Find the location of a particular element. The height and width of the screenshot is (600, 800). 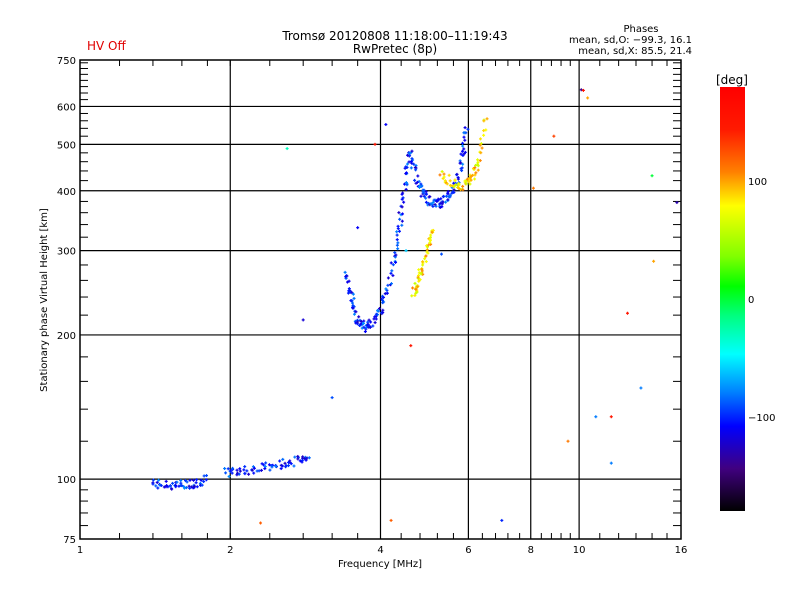

x-tick-label: 4 is located at coordinates (380, 550).